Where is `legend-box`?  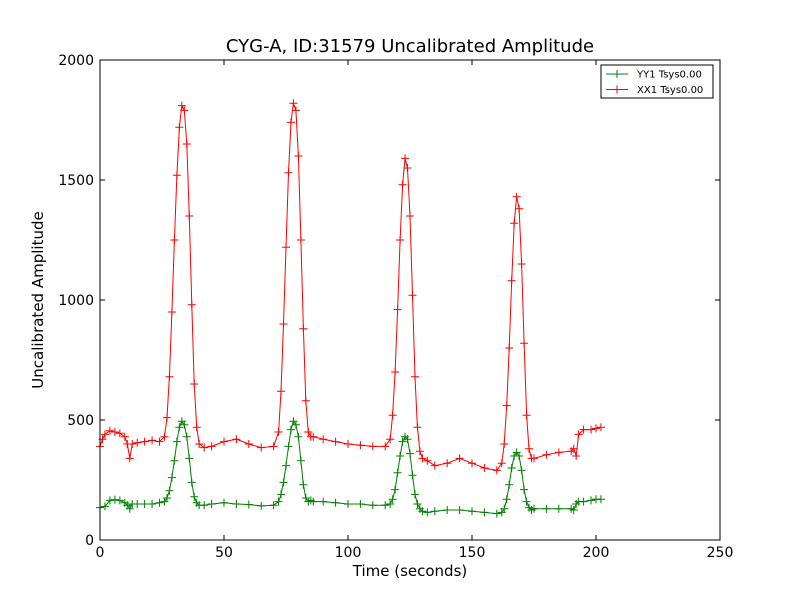 legend-box is located at coordinates (657, 81).